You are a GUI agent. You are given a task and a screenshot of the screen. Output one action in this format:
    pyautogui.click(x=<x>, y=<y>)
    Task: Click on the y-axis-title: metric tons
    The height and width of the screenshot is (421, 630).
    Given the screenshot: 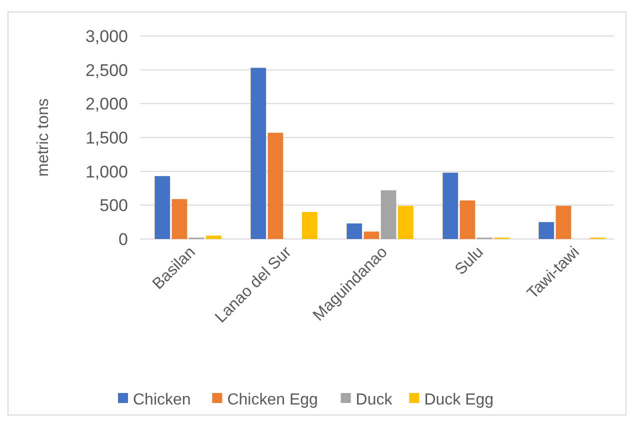 What is the action you would take?
    pyautogui.click(x=43, y=137)
    